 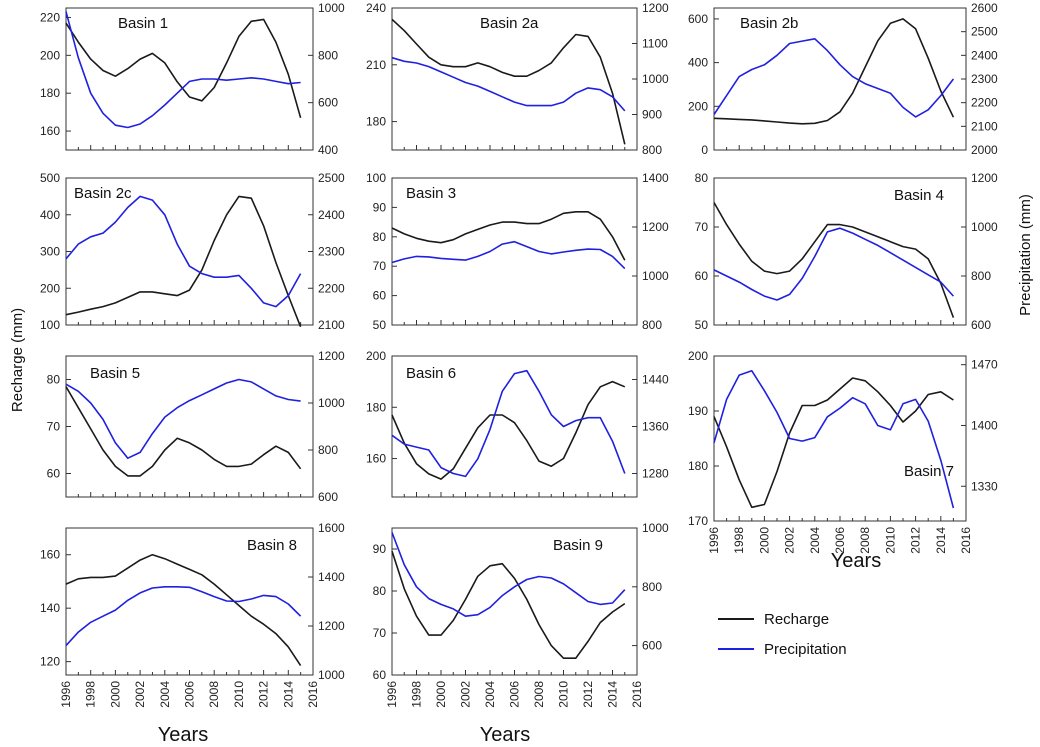 I want to click on right-tick-label: 2200, so click(x=331, y=288).